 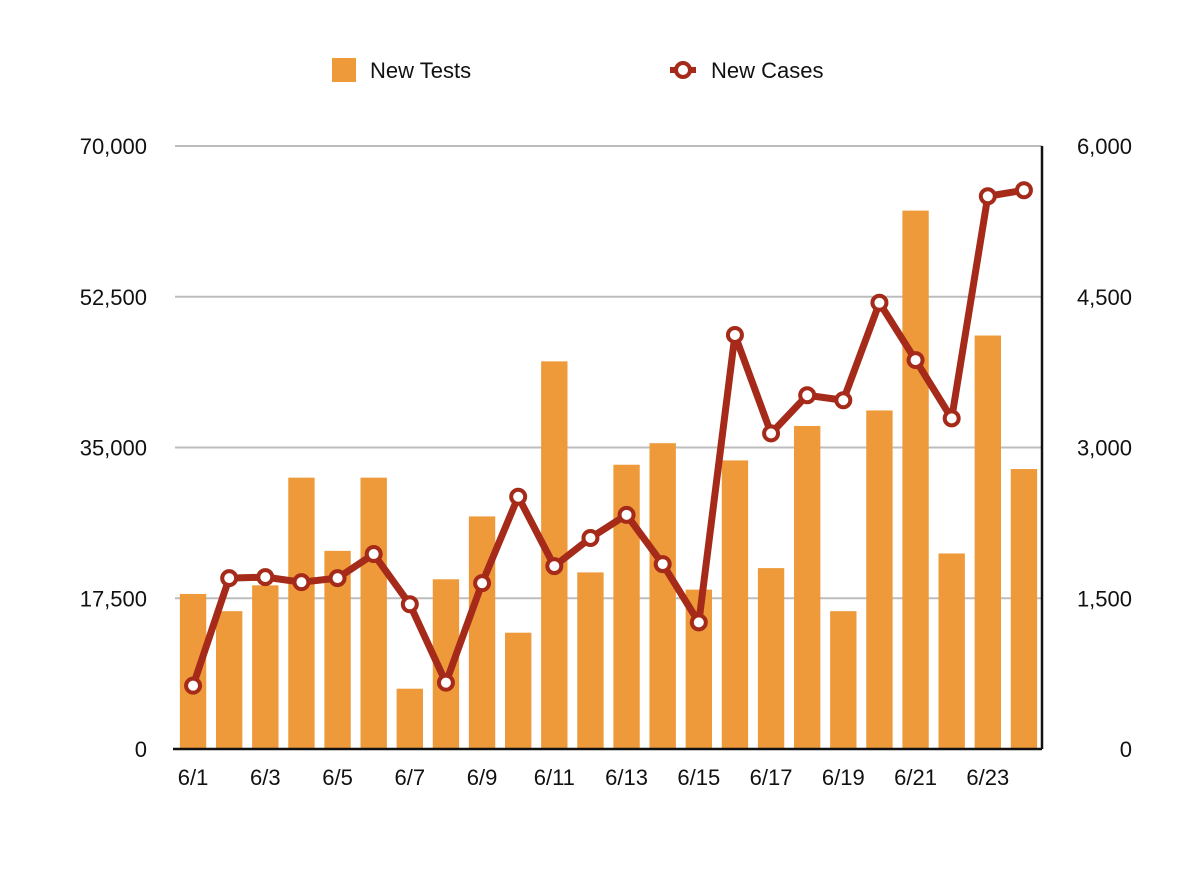 I want to click on x-tick-label: 6/23, so click(x=987, y=777).